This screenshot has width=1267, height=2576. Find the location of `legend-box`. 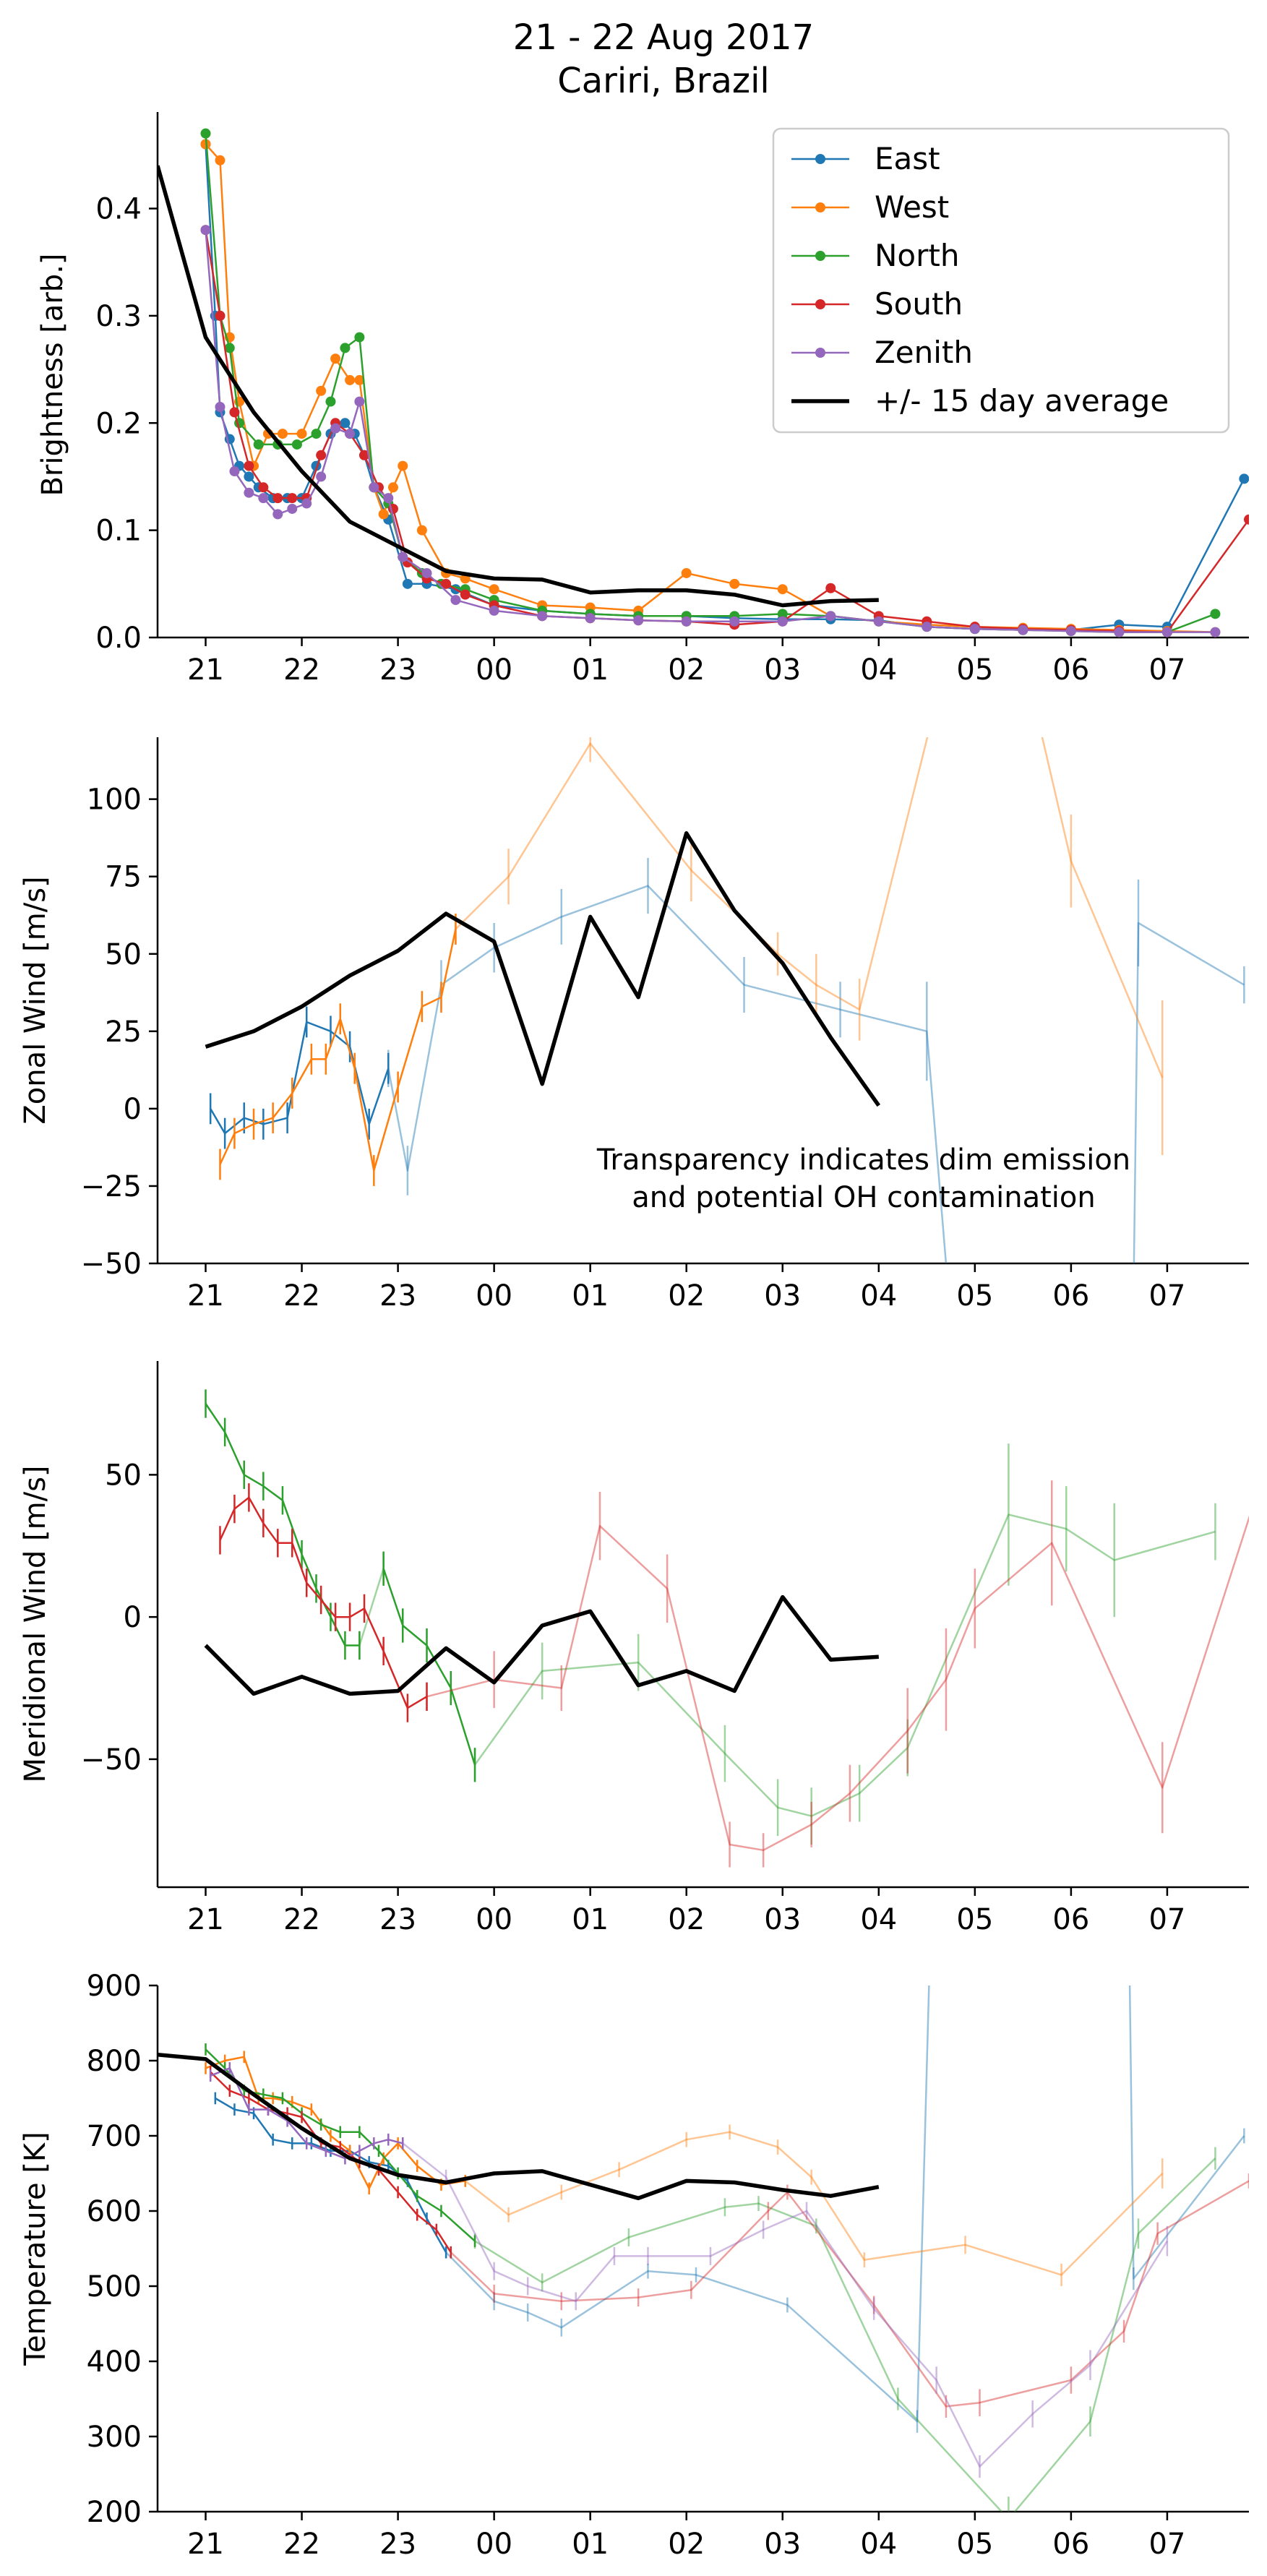

legend-box is located at coordinates (1001, 281).